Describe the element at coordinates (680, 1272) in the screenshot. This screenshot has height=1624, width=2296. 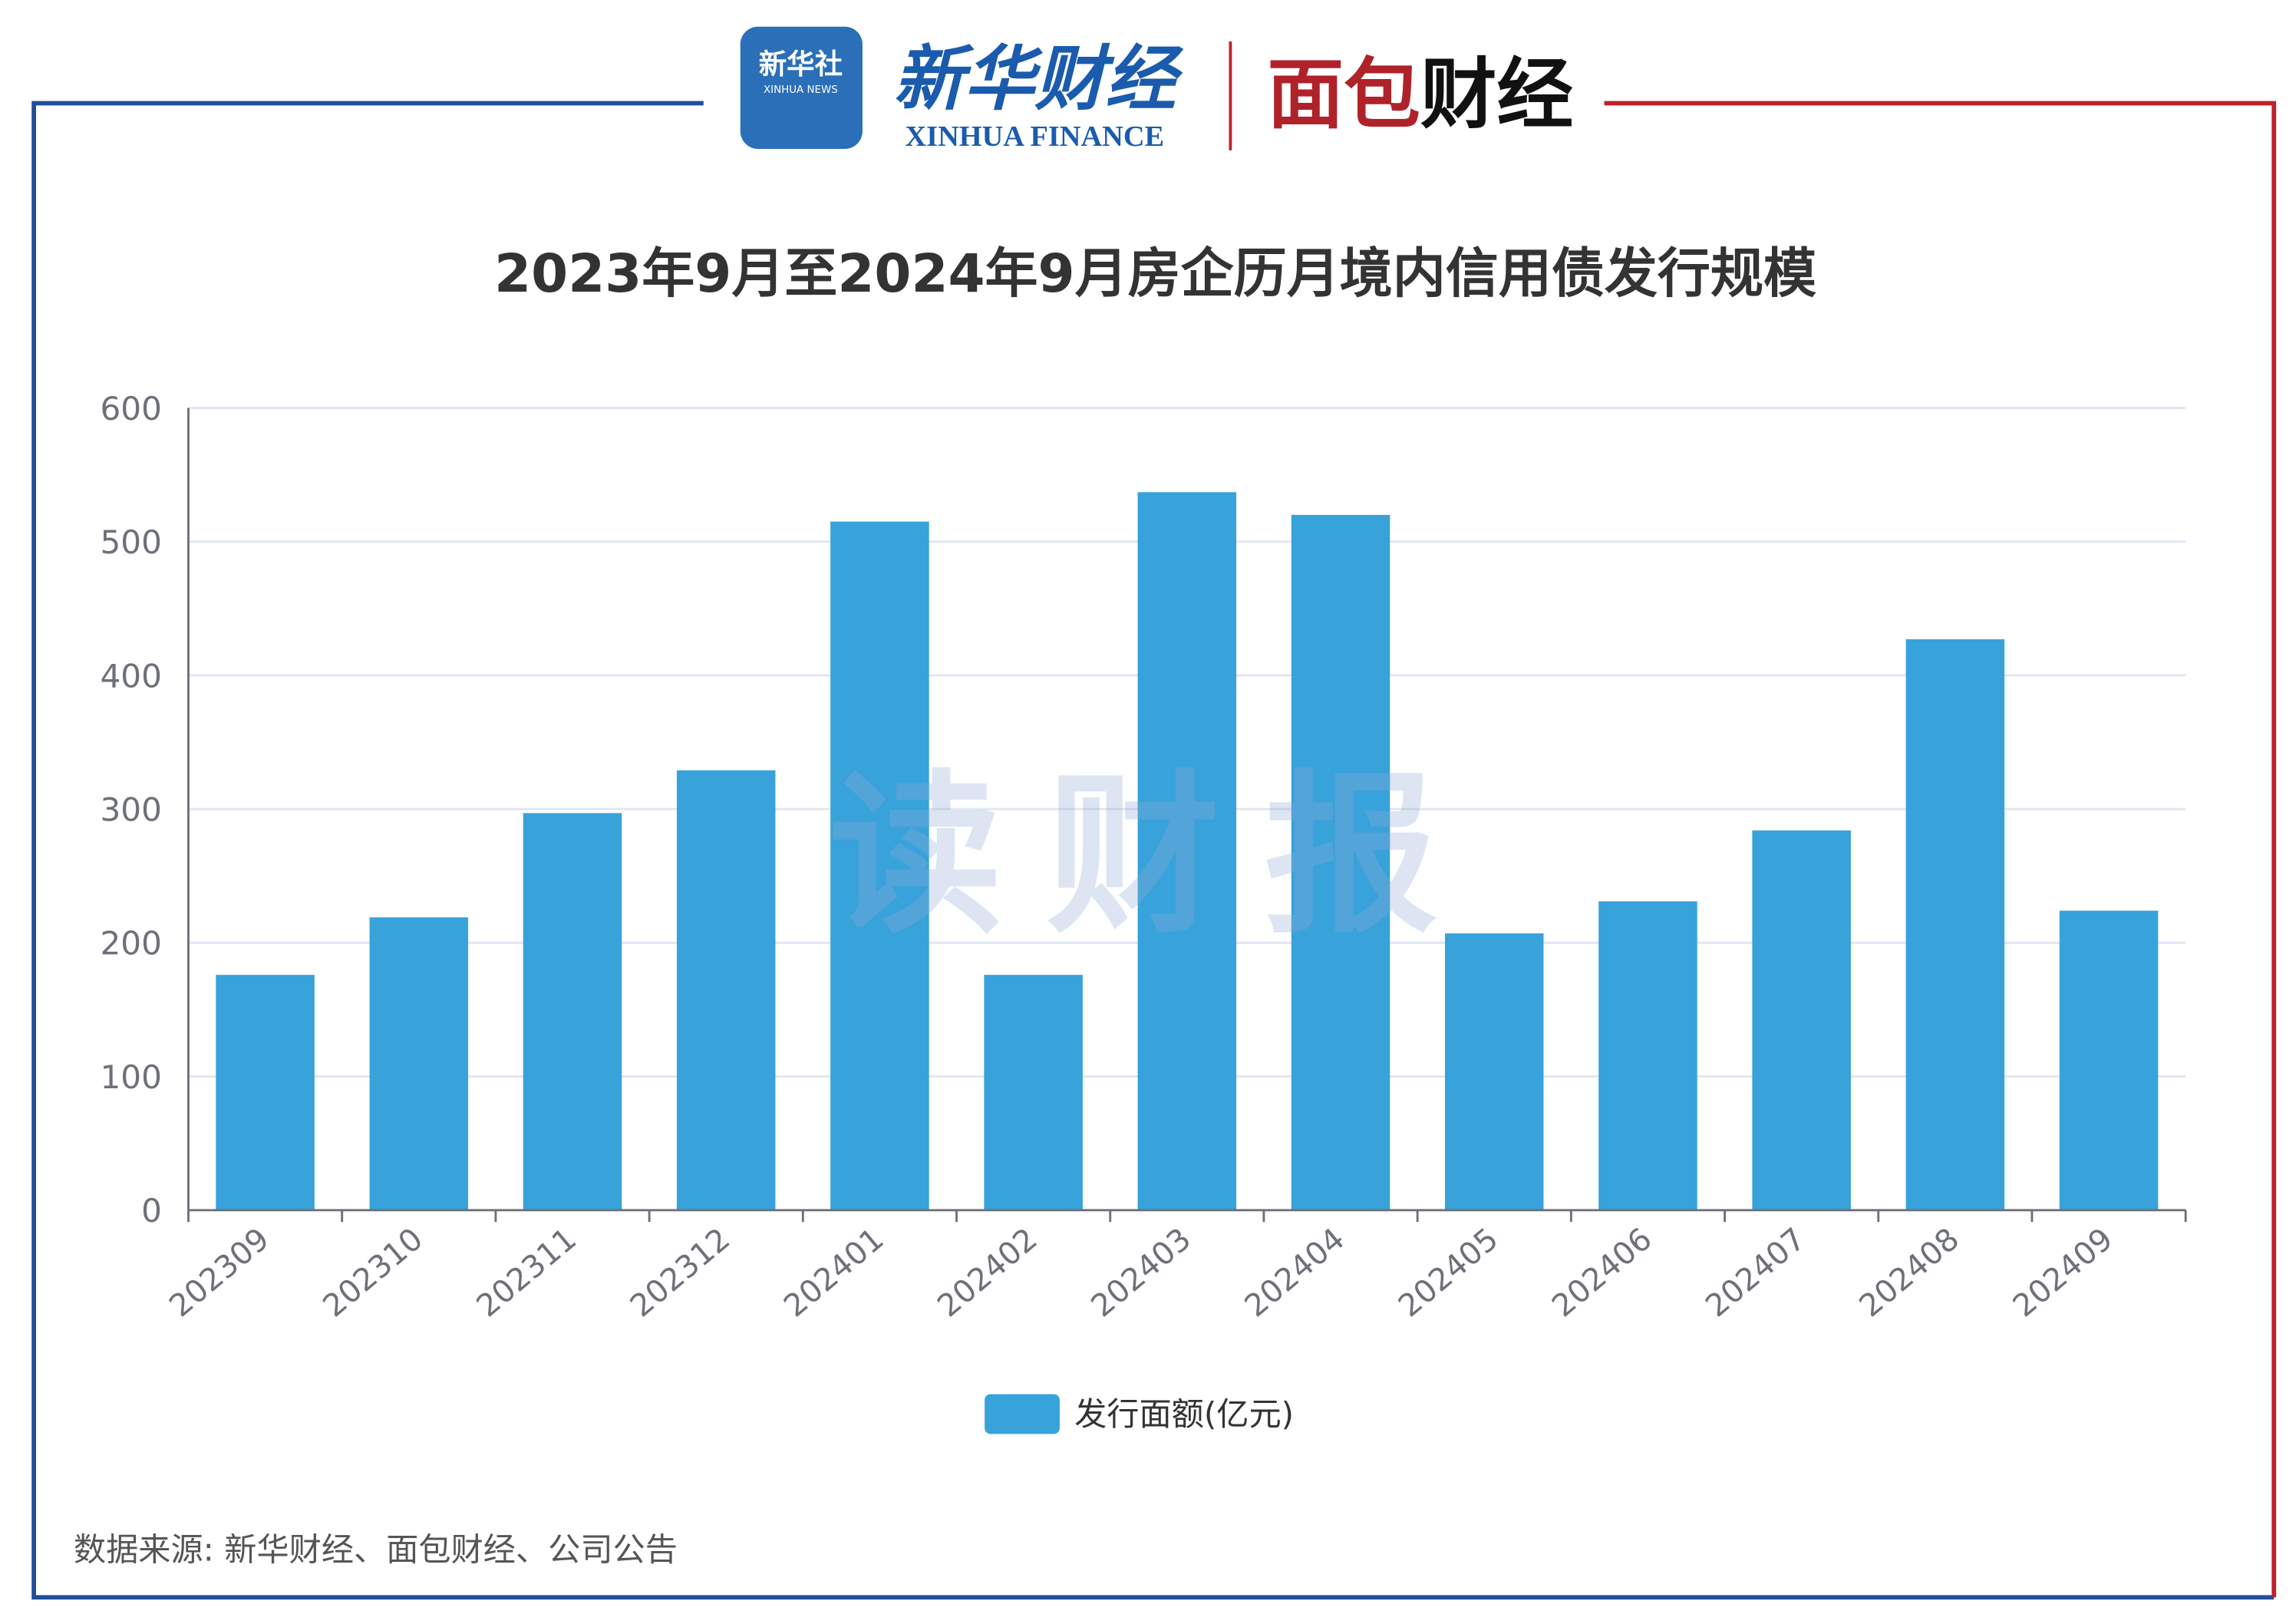
I see `x-tick-label: 202312` at that location.